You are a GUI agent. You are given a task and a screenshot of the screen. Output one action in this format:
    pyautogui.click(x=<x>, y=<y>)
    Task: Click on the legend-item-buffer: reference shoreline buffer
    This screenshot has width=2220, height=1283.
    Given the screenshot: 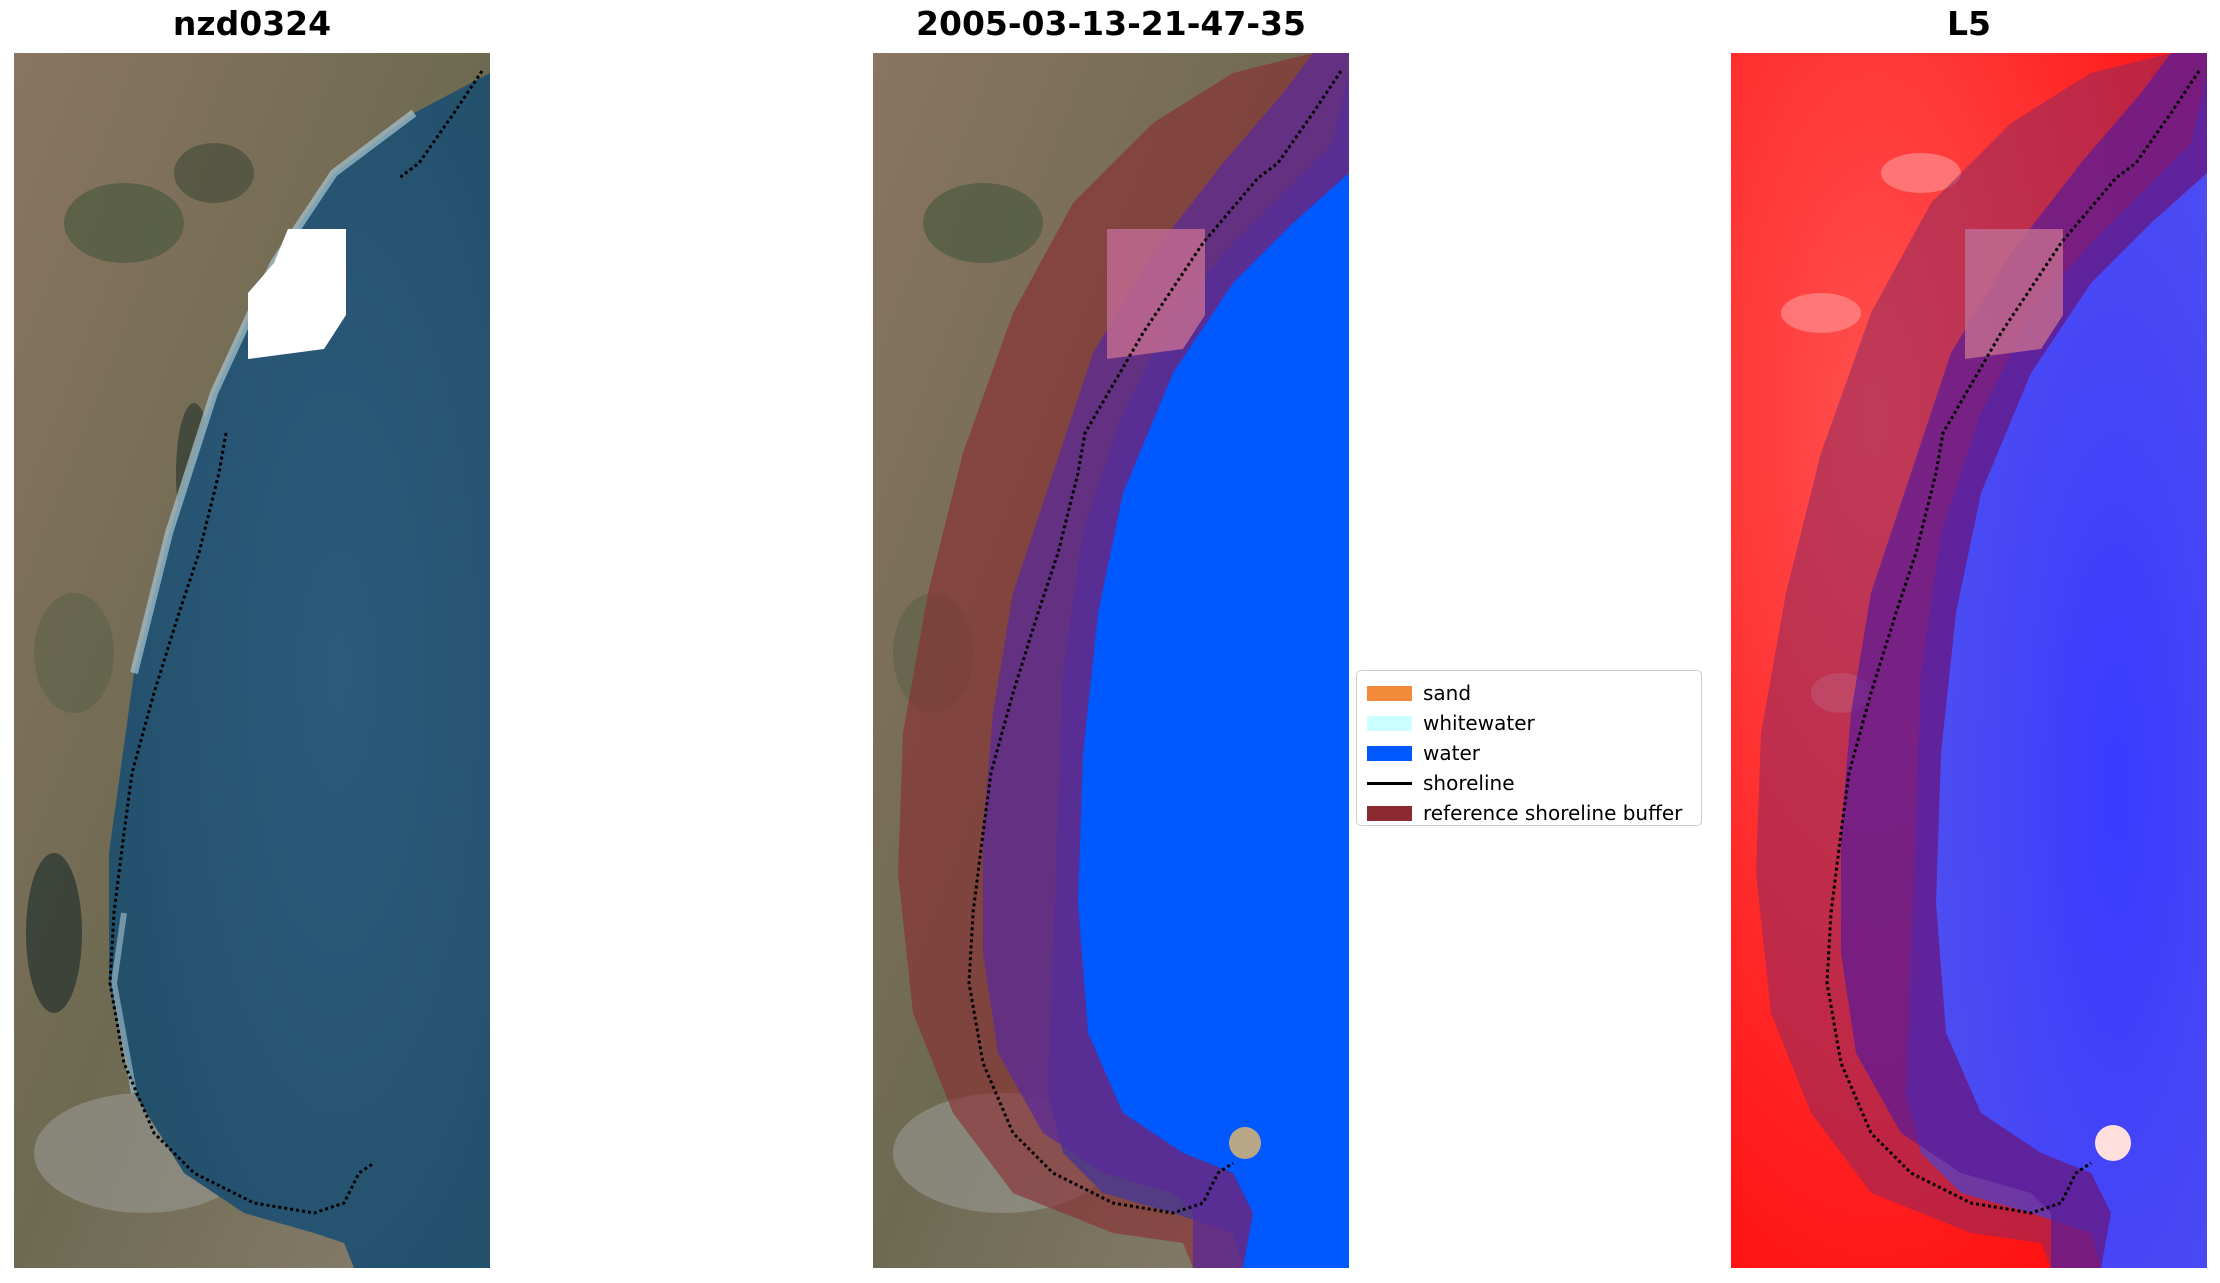 What is the action you would take?
    pyautogui.click(x=1529, y=812)
    